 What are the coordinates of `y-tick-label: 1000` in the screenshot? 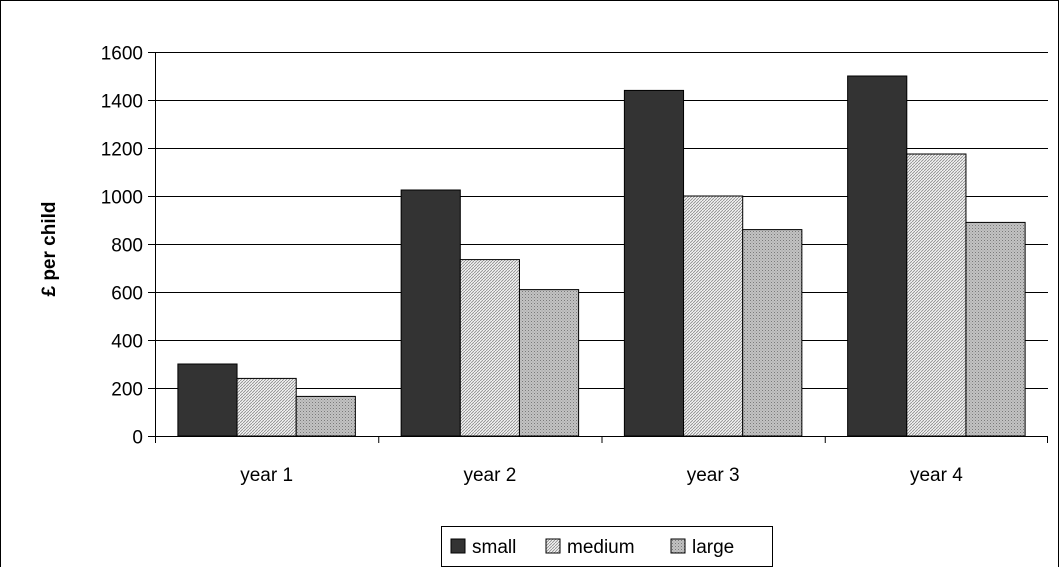 It's located at (122, 198).